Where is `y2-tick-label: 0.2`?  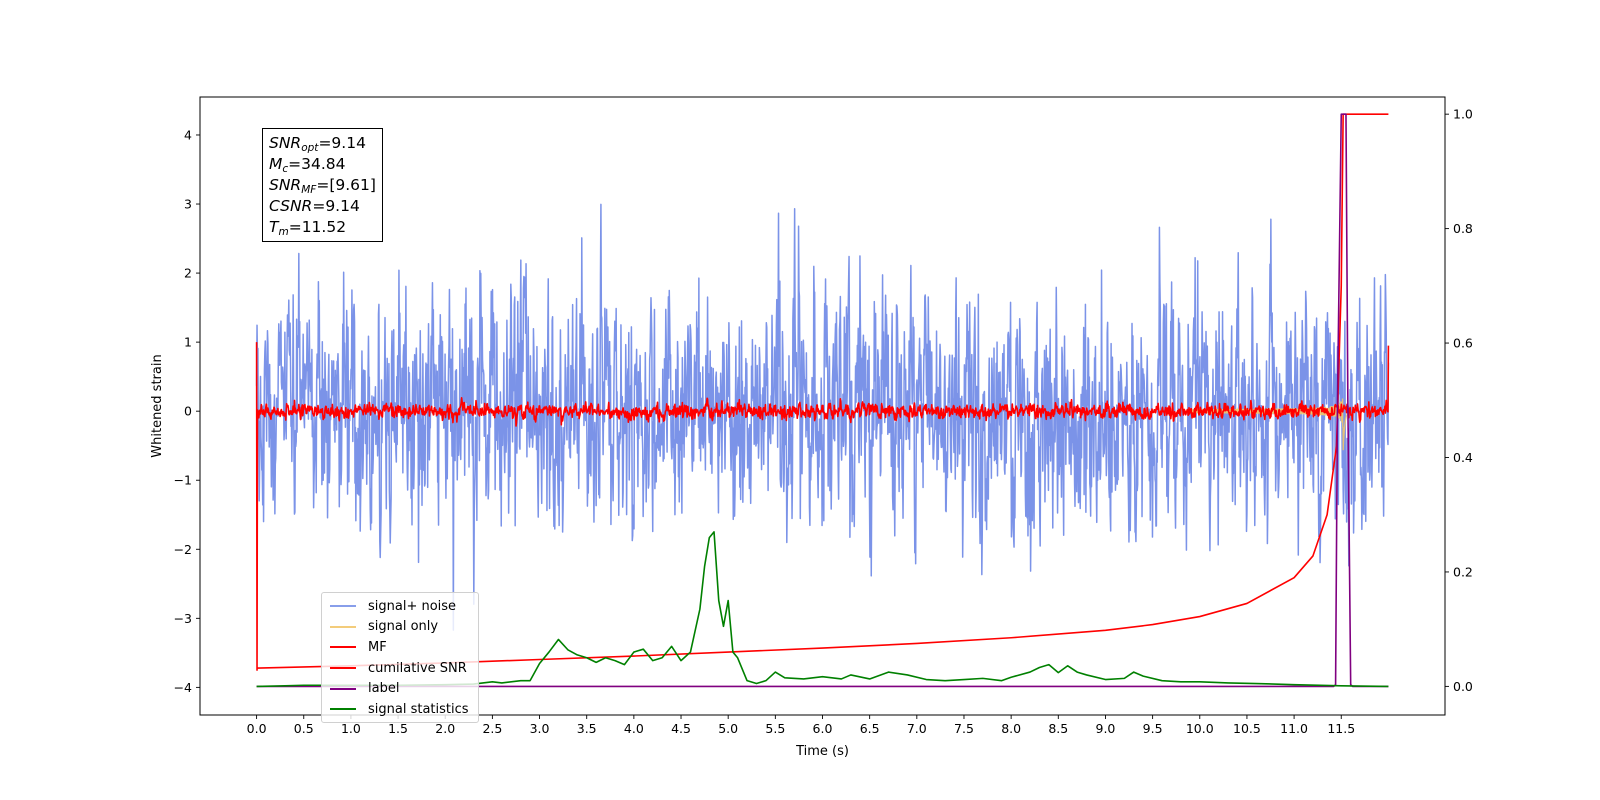 y2-tick-label: 0.2 is located at coordinates (1463, 571).